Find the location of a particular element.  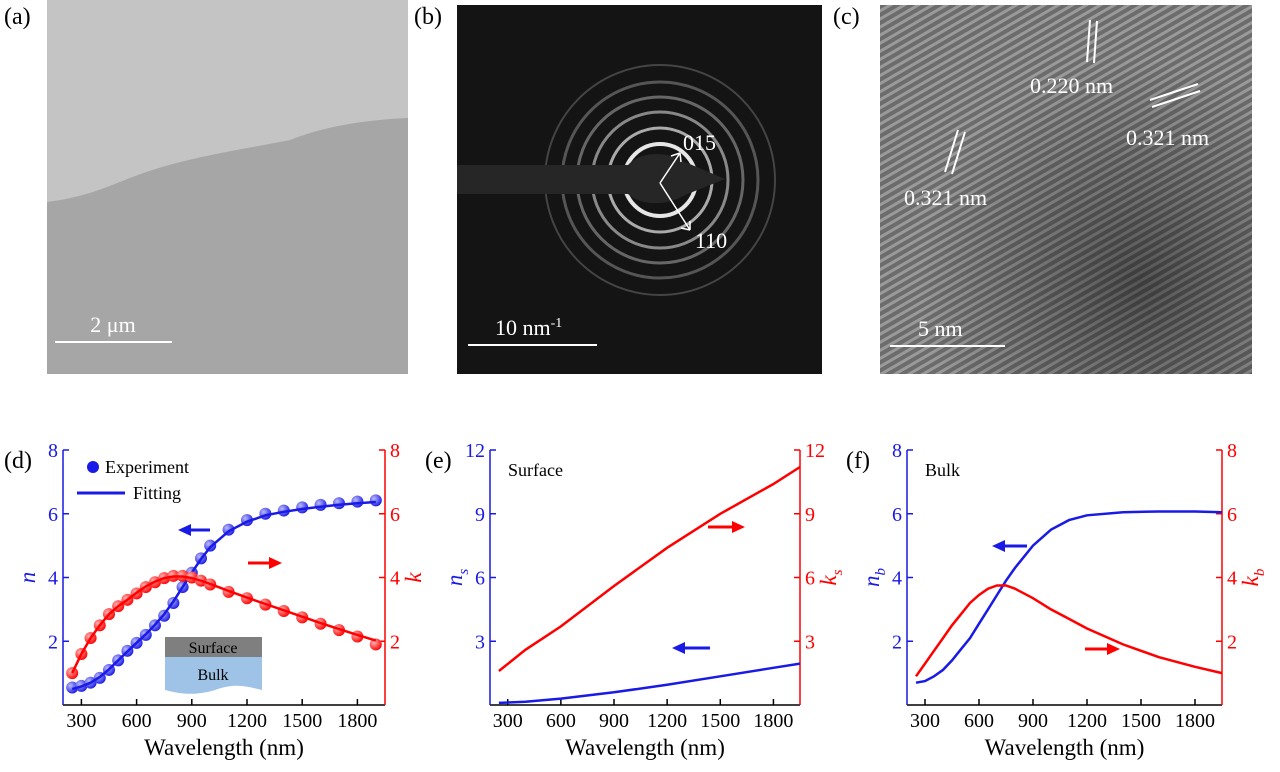

annotation: Bulk is located at coordinates (942, 470).